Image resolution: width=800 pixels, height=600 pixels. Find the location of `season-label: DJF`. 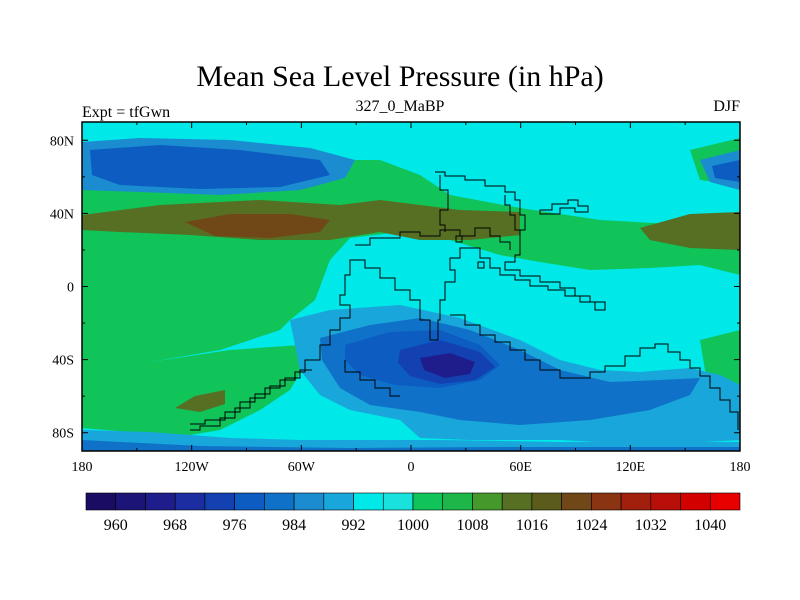

season-label: DJF is located at coordinates (726, 106).